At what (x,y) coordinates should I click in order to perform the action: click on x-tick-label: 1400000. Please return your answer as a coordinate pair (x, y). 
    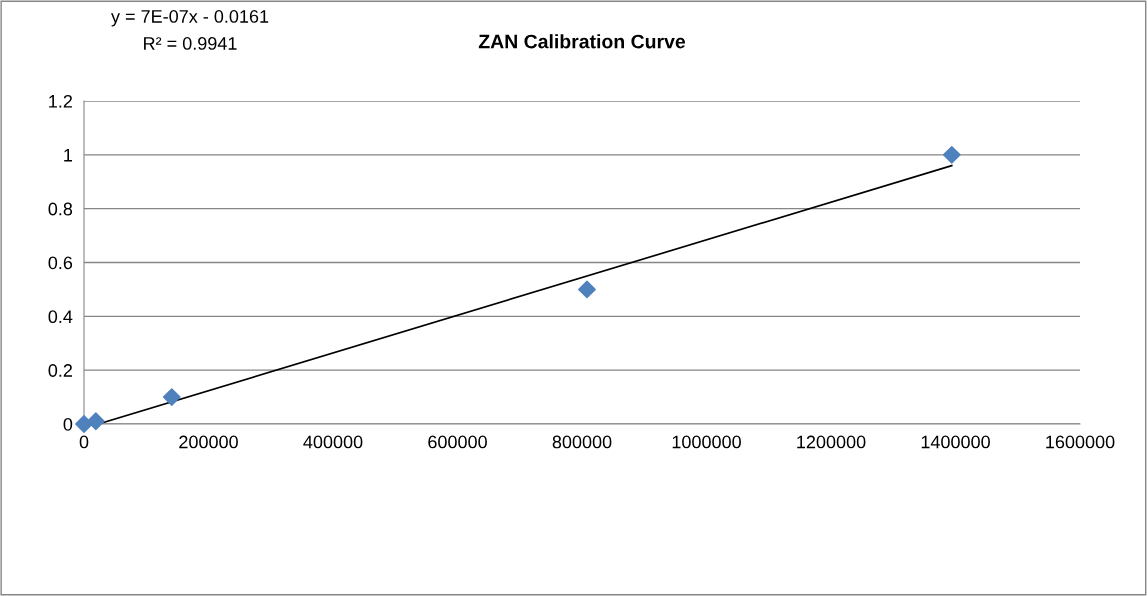
    Looking at the image, I should click on (955, 442).